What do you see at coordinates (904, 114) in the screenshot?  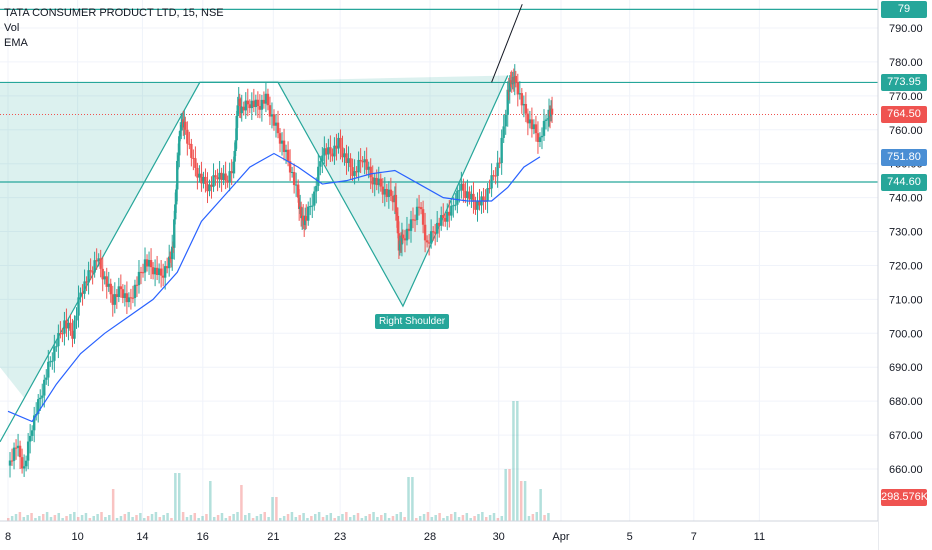 I see `price-tag: 764.50` at bounding box center [904, 114].